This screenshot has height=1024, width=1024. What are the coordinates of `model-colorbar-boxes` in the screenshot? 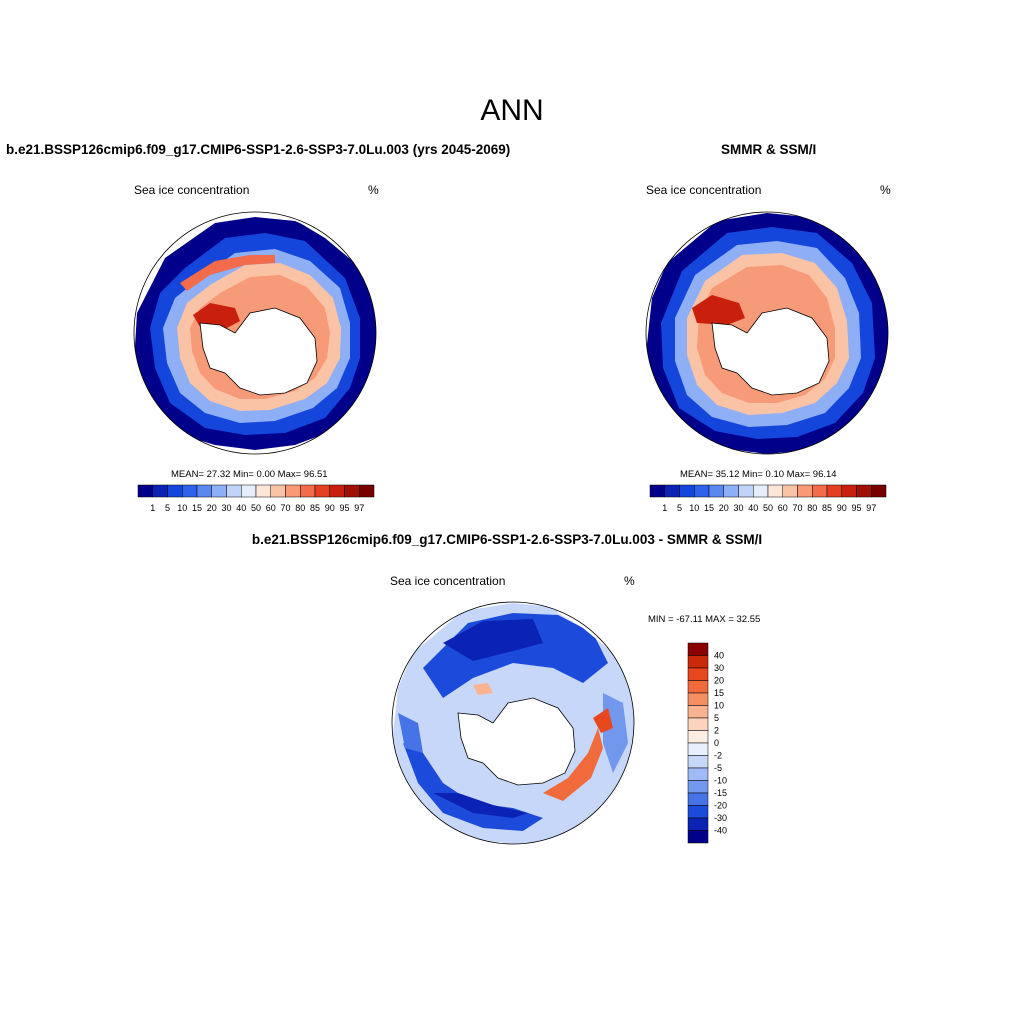 It's located at (256, 491).